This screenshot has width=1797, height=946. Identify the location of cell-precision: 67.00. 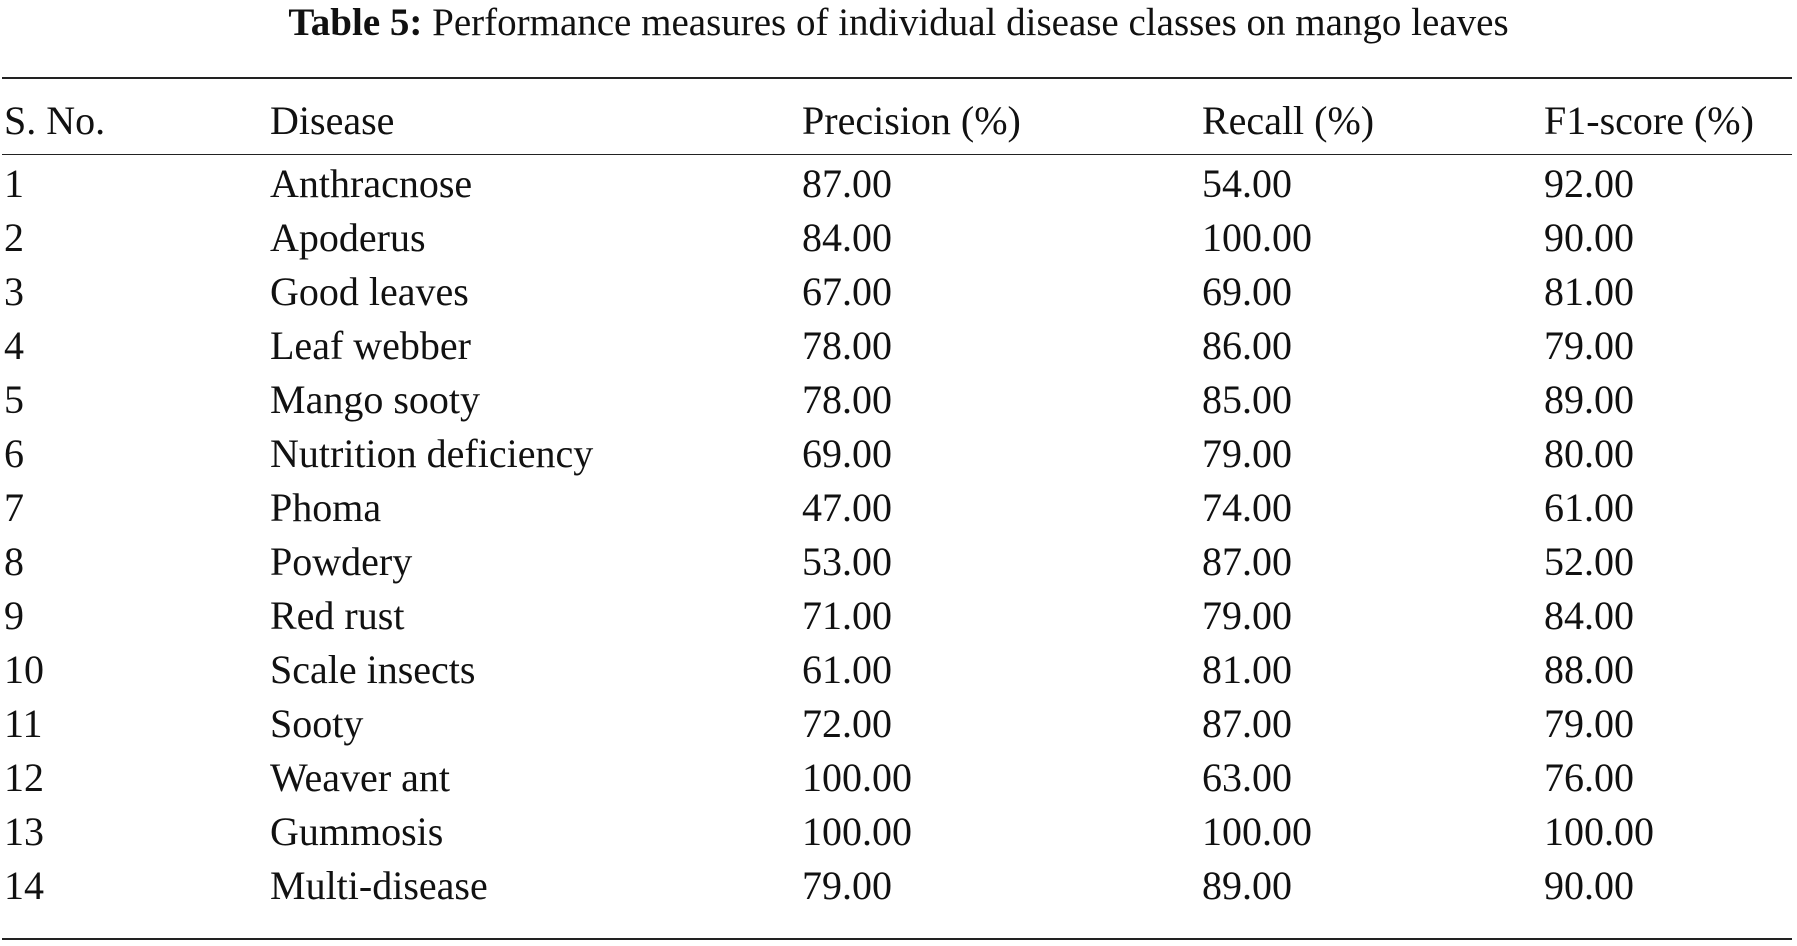
(847, 291).